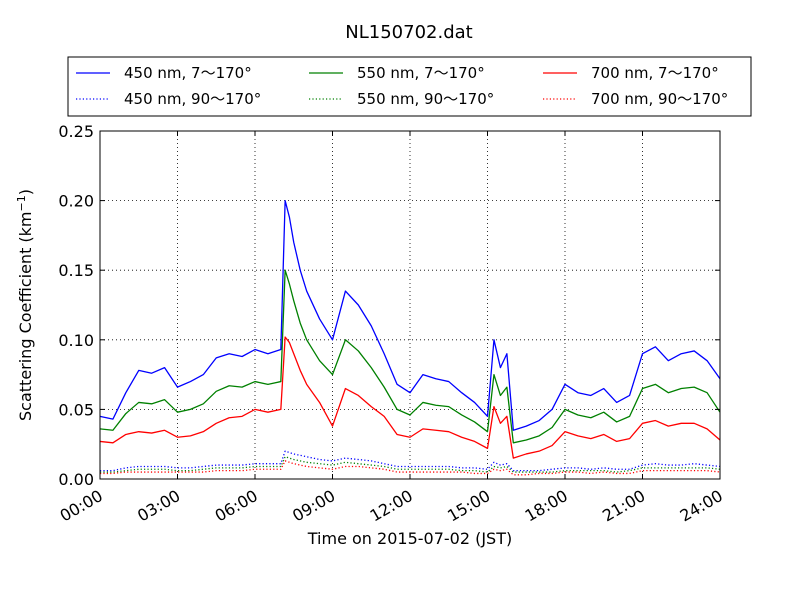 Image resolution: width=800 pixels, height=600 pixels. I want to click on x-axis-label: Time on 2015-07-02 (JST), so click(409, 538).